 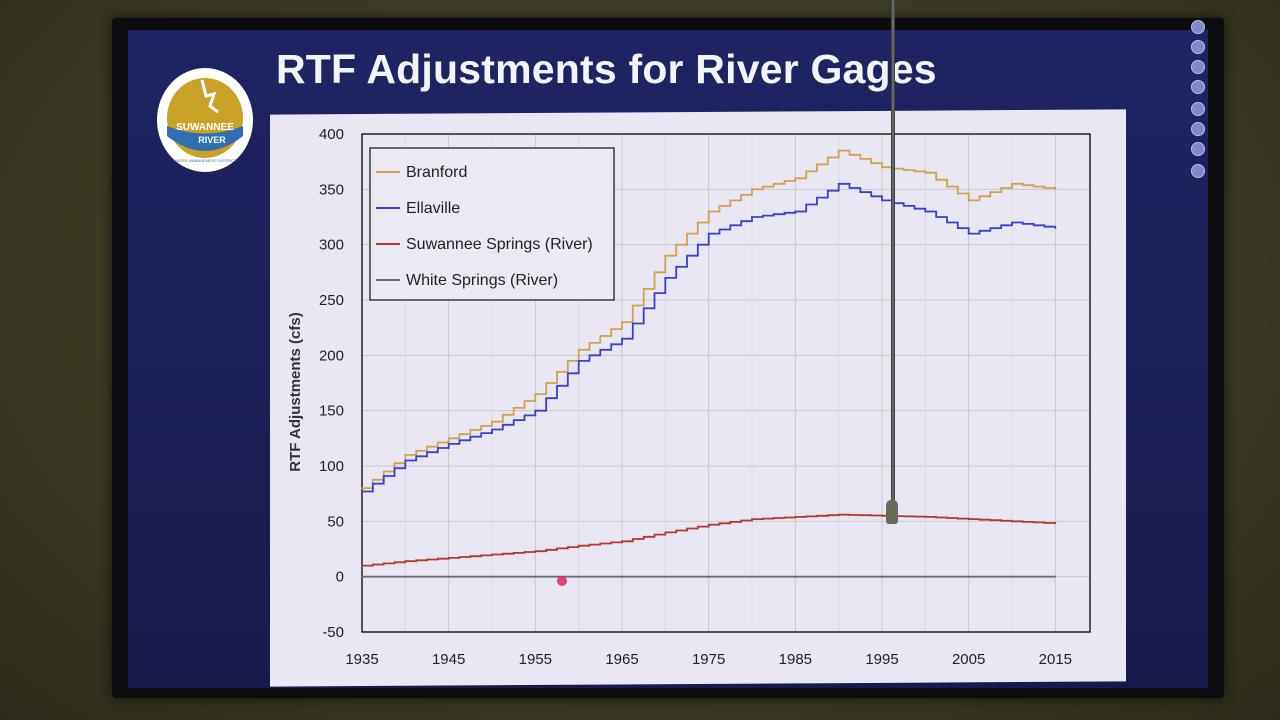 I want to click on y-tick-label: 300, so click(x=331, y=245).